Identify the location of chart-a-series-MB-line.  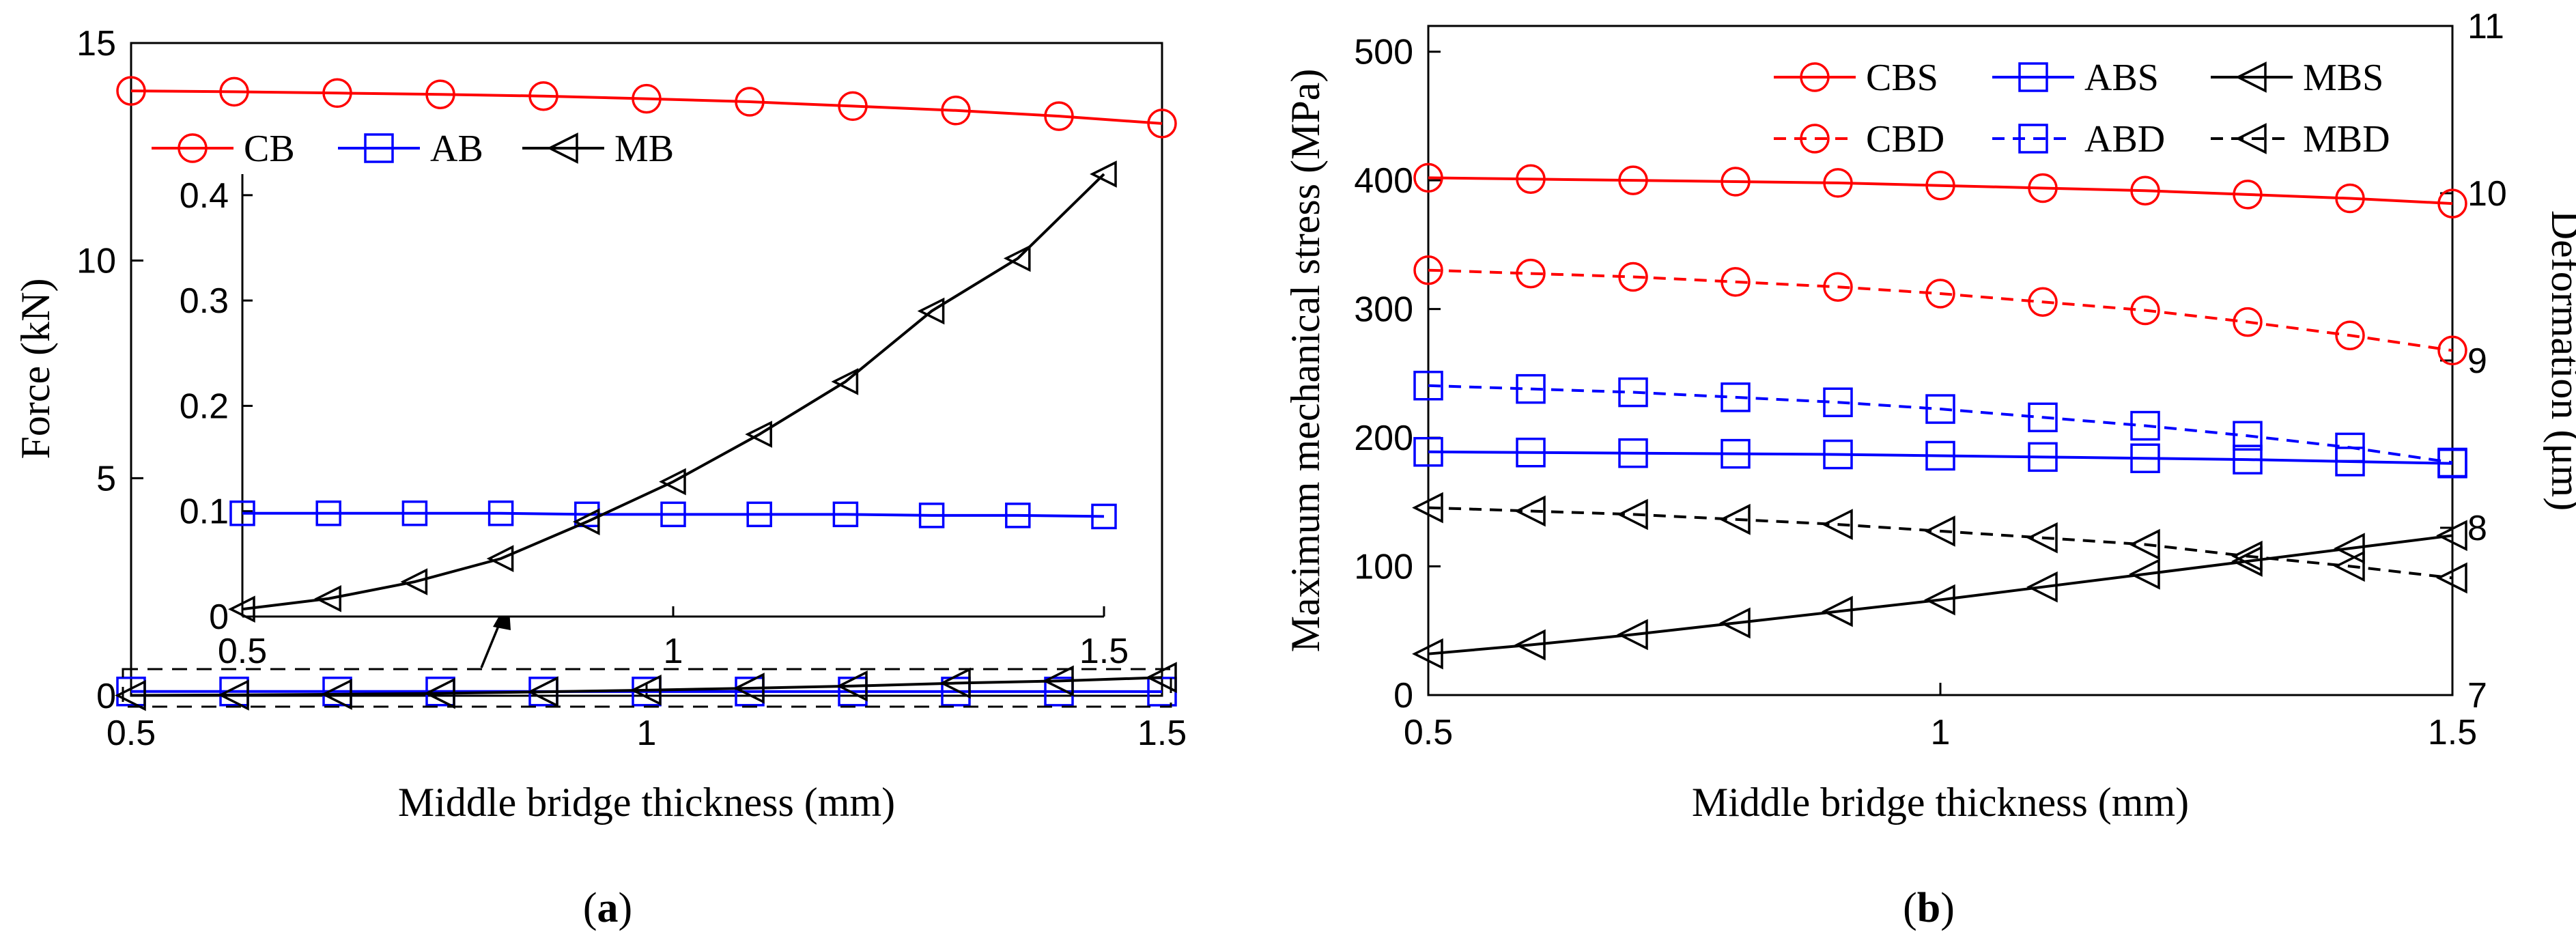
(646, 686).